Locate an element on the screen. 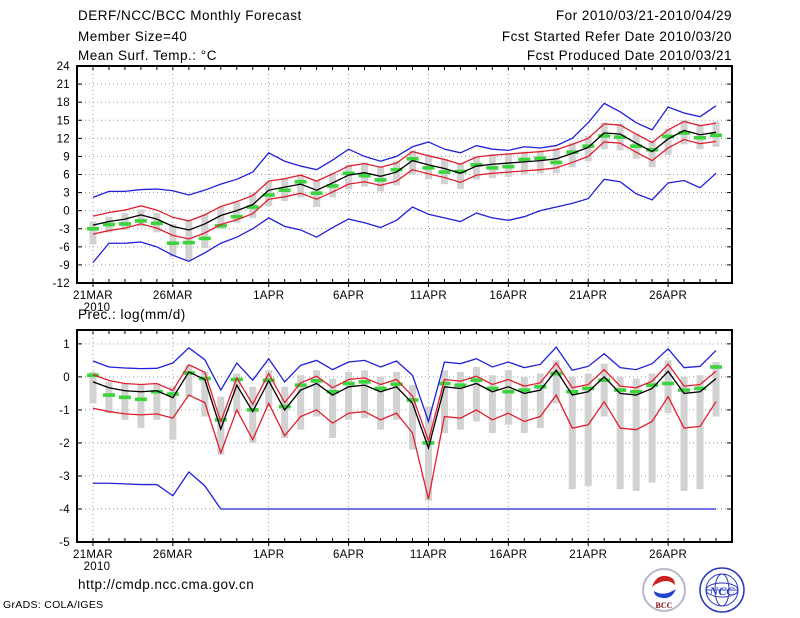  series-line-black is located at coordinates (404, 180).